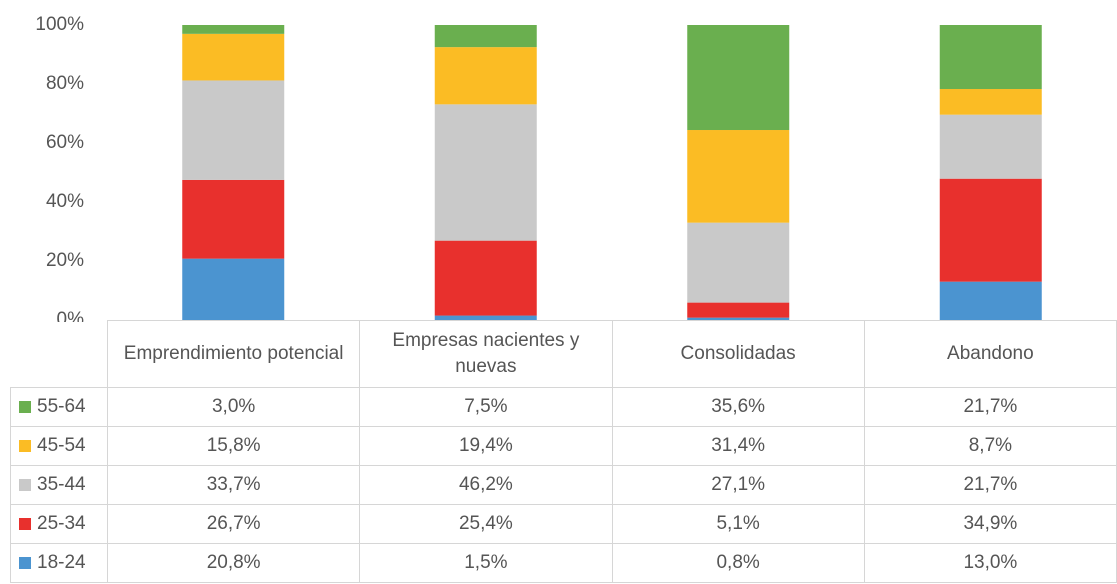 The width and height of the screenshot is (1117, 584). Describe the element at coordinates (738, 407) in the screenshot. I see `data-label: 35,6%` at that location.